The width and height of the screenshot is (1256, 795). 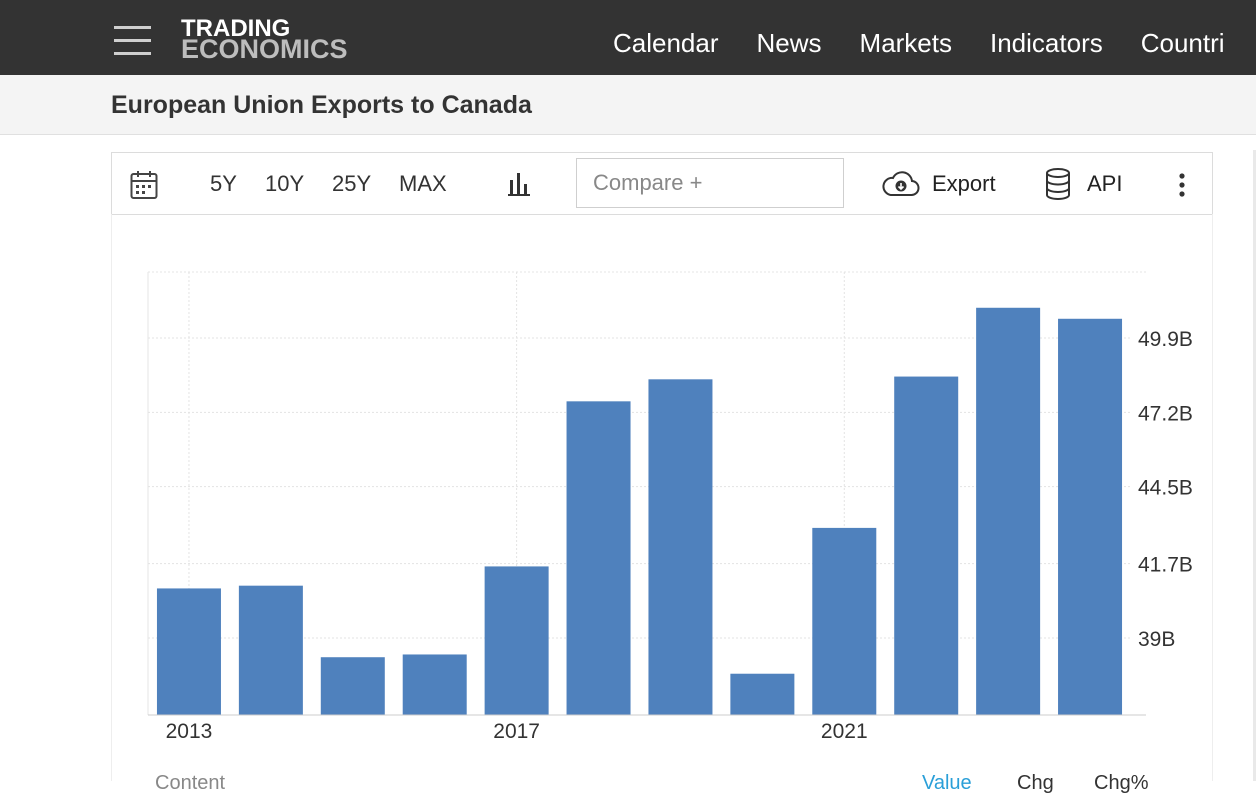 I want to click on main-nav: Calendar News Markets Indicators Countri, so click(x=934, y=43).